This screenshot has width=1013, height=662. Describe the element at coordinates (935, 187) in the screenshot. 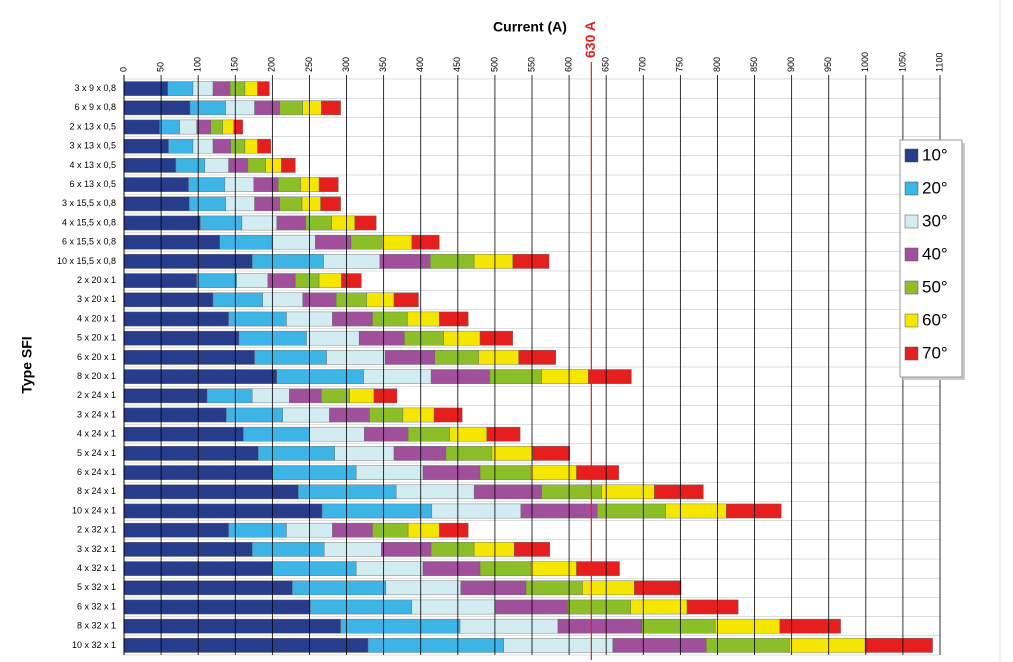

I see `legend-label: 20°` at that location.